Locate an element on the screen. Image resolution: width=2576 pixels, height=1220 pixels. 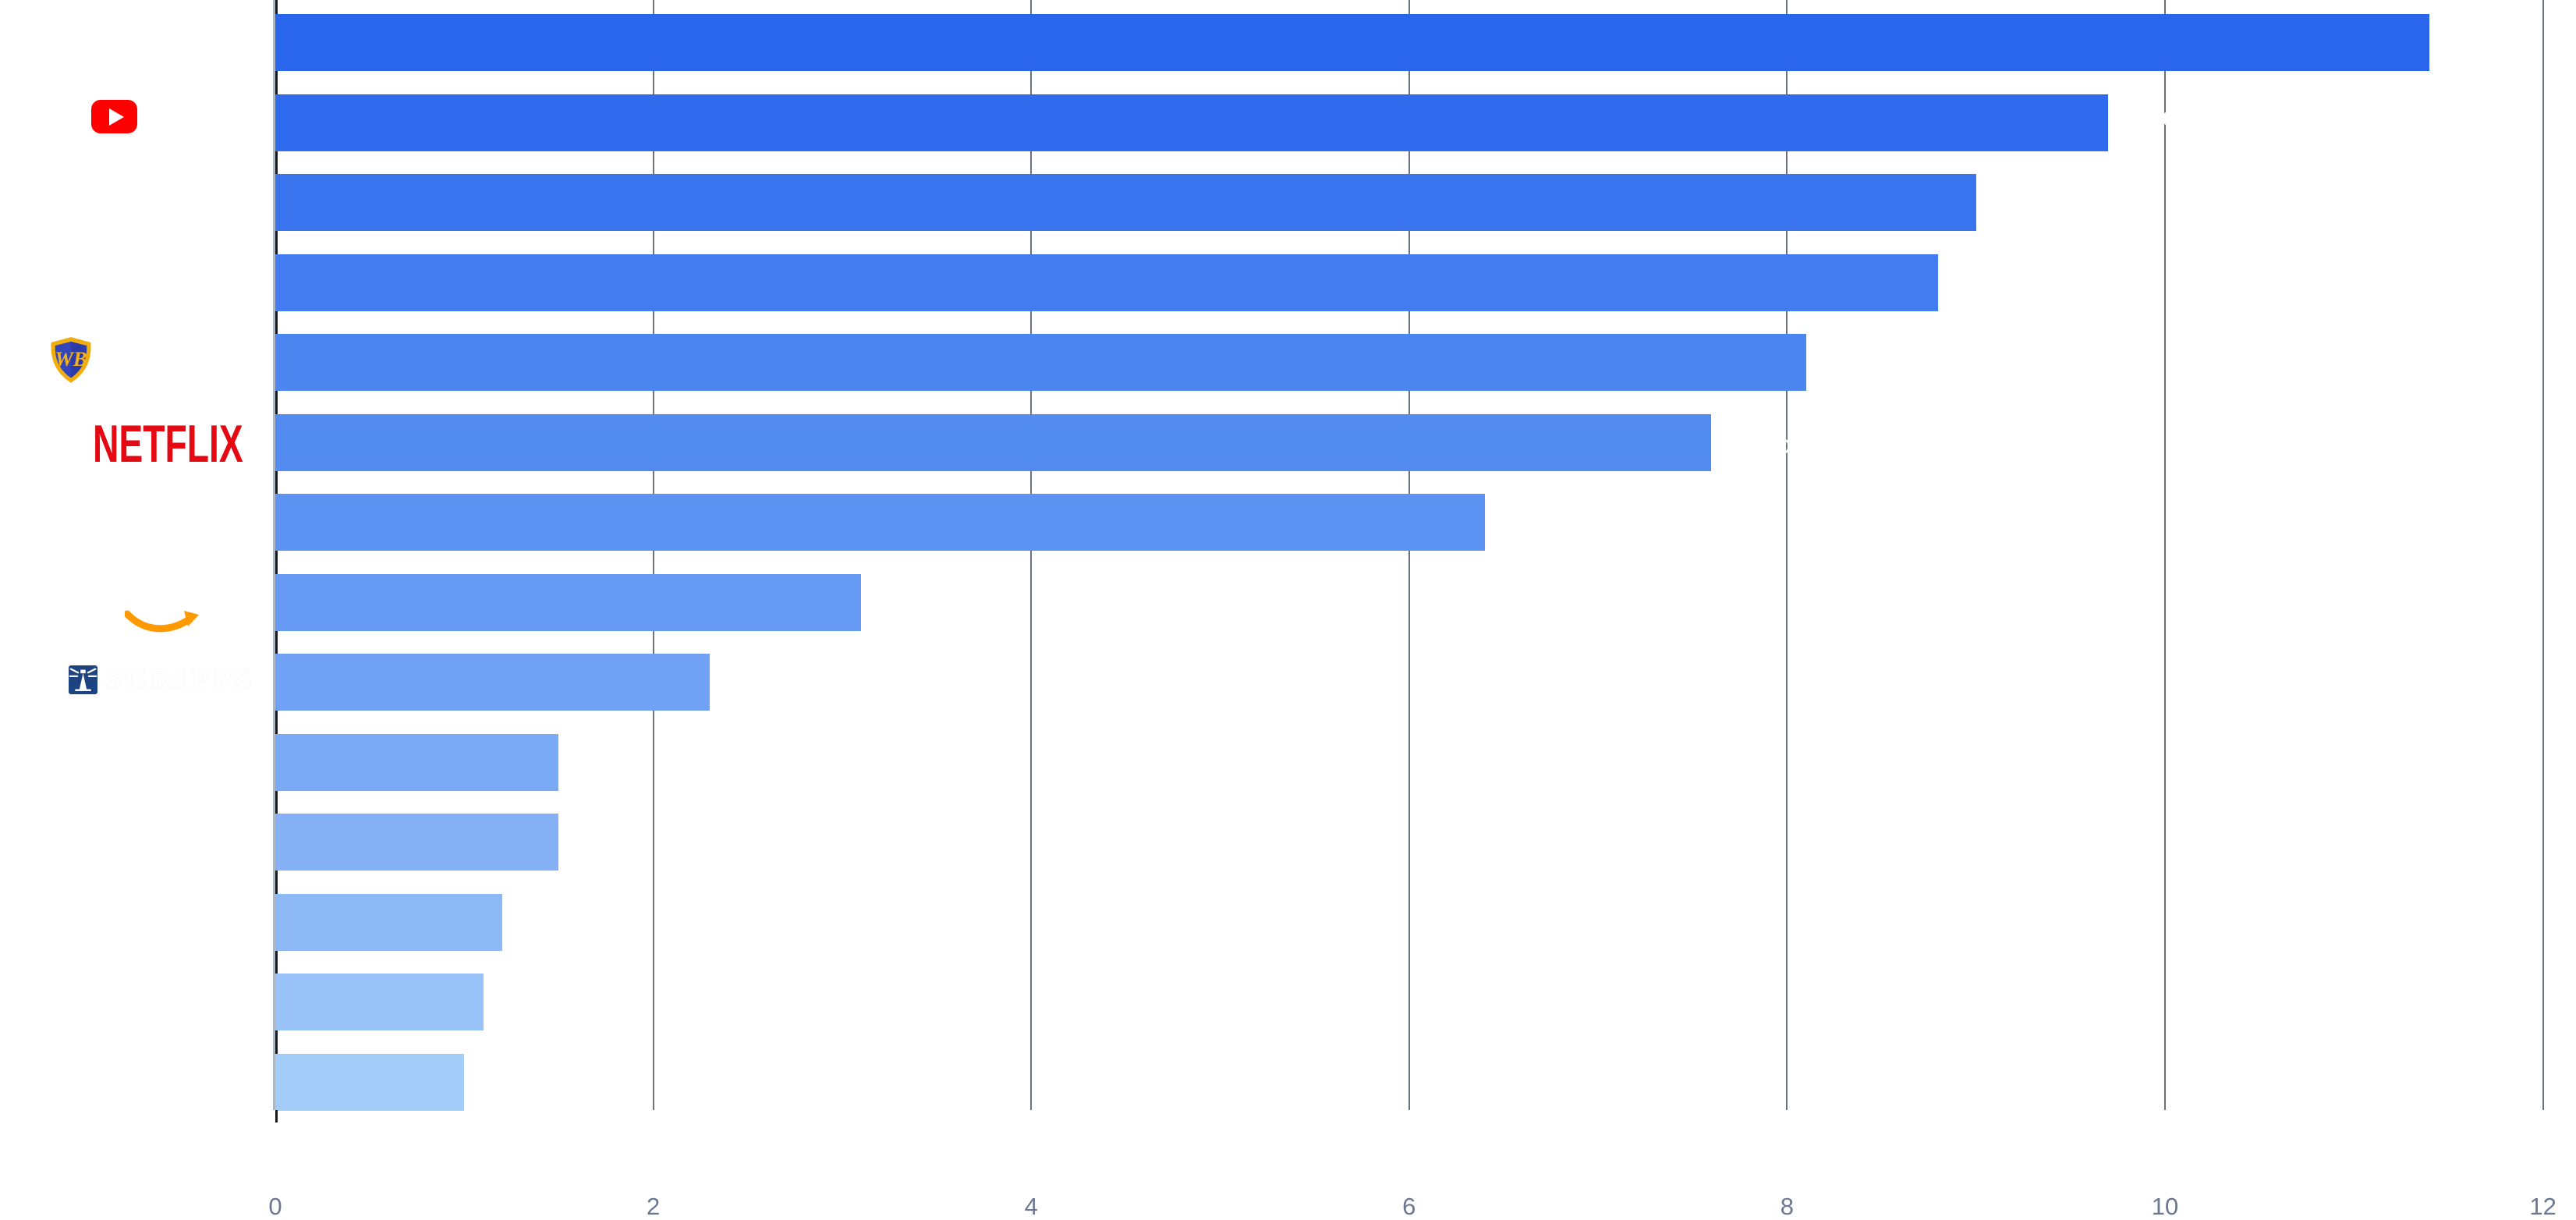
x-axis-tick-label-0: 0 is located at coordinates (275, 1206).